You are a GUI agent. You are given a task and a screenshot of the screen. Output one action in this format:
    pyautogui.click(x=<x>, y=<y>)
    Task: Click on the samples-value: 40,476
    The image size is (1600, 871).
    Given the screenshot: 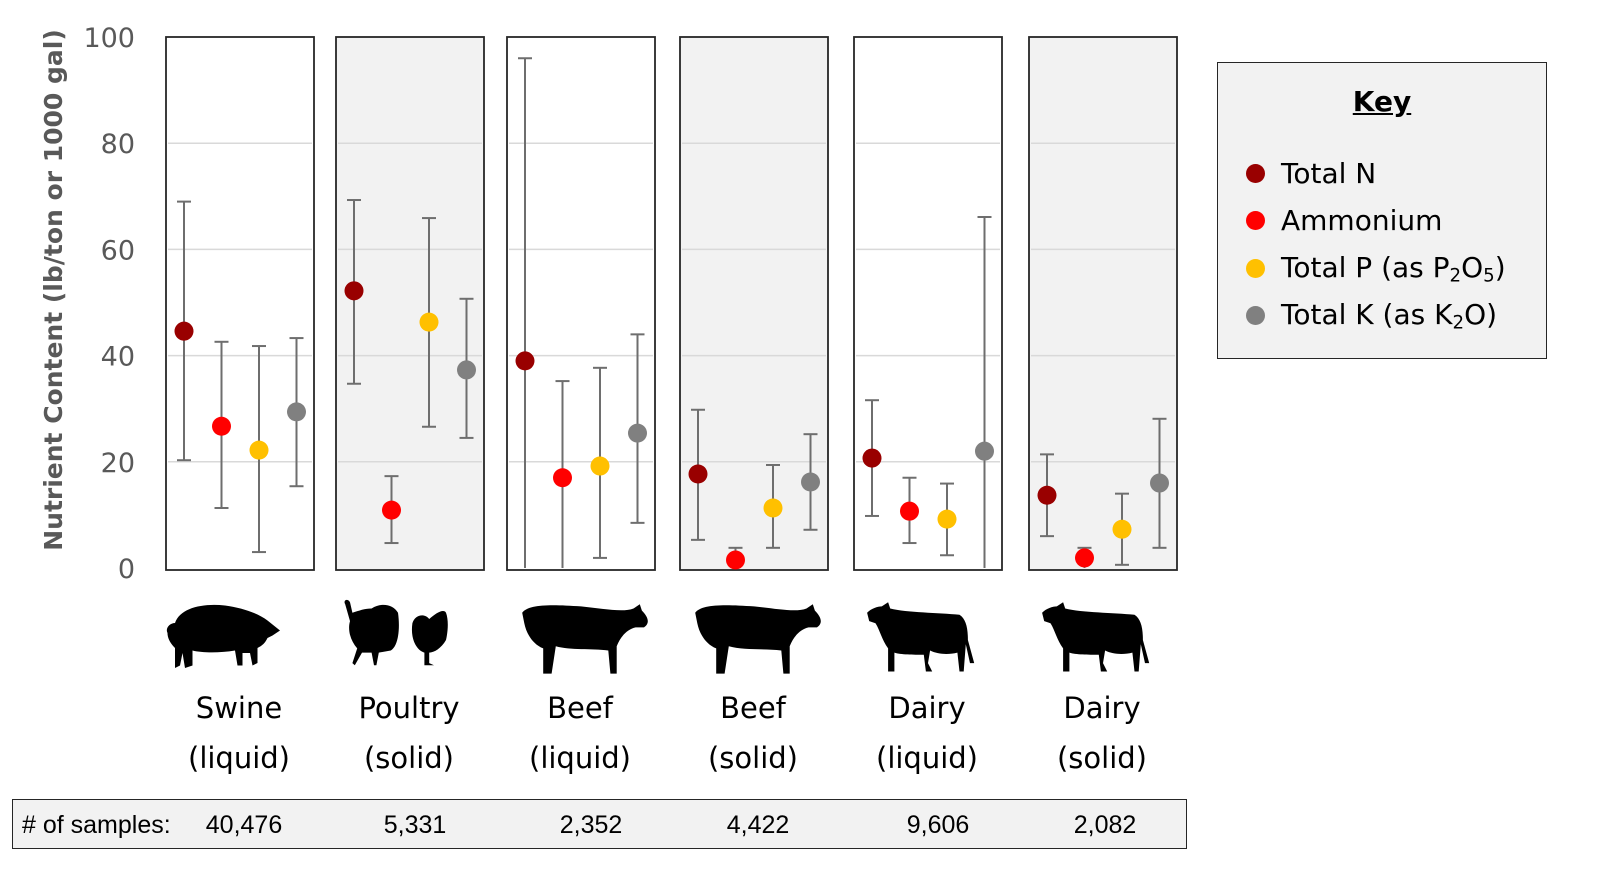 What is the action you would take?
    pyautogui.click(x=244, y=825)
    